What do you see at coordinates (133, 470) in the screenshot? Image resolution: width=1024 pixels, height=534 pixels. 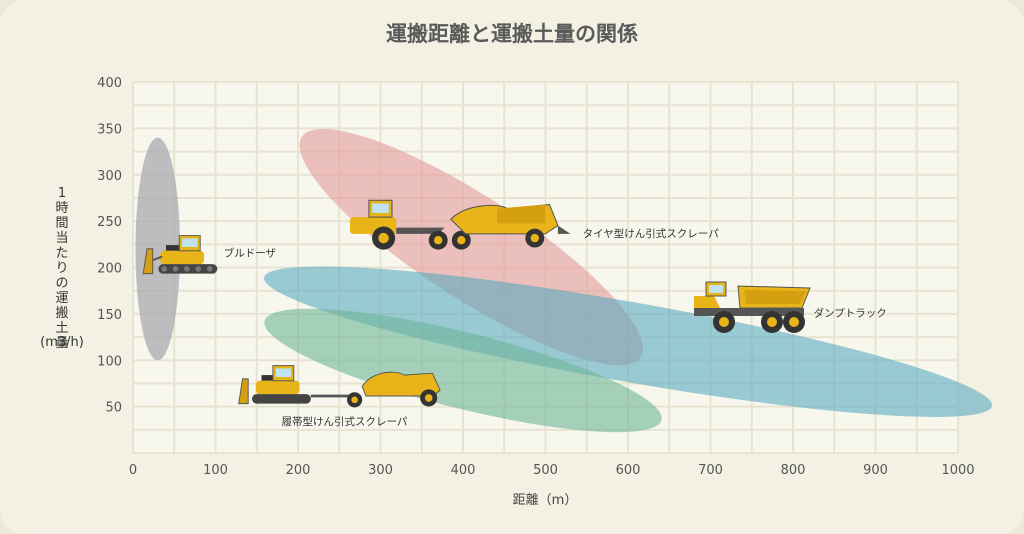 I see `x-tick-label: 0` at bounding box center [133, 470].